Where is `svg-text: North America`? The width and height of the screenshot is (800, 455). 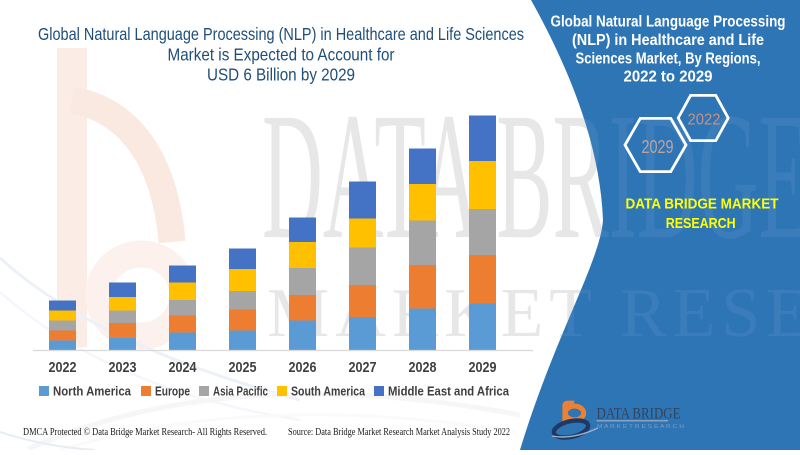
svg-text: North America is located at coordinates (92, 391).